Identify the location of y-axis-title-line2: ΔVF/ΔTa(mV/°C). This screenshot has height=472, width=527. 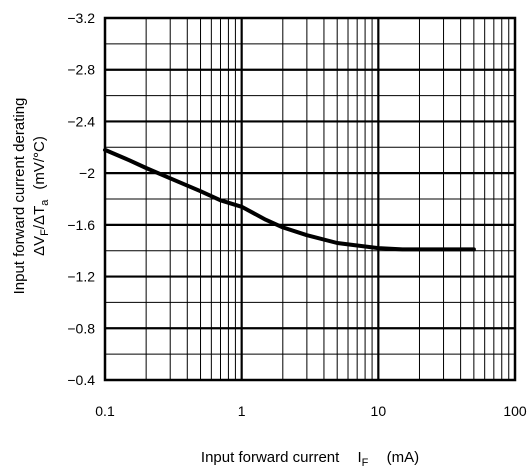
(41, 196).